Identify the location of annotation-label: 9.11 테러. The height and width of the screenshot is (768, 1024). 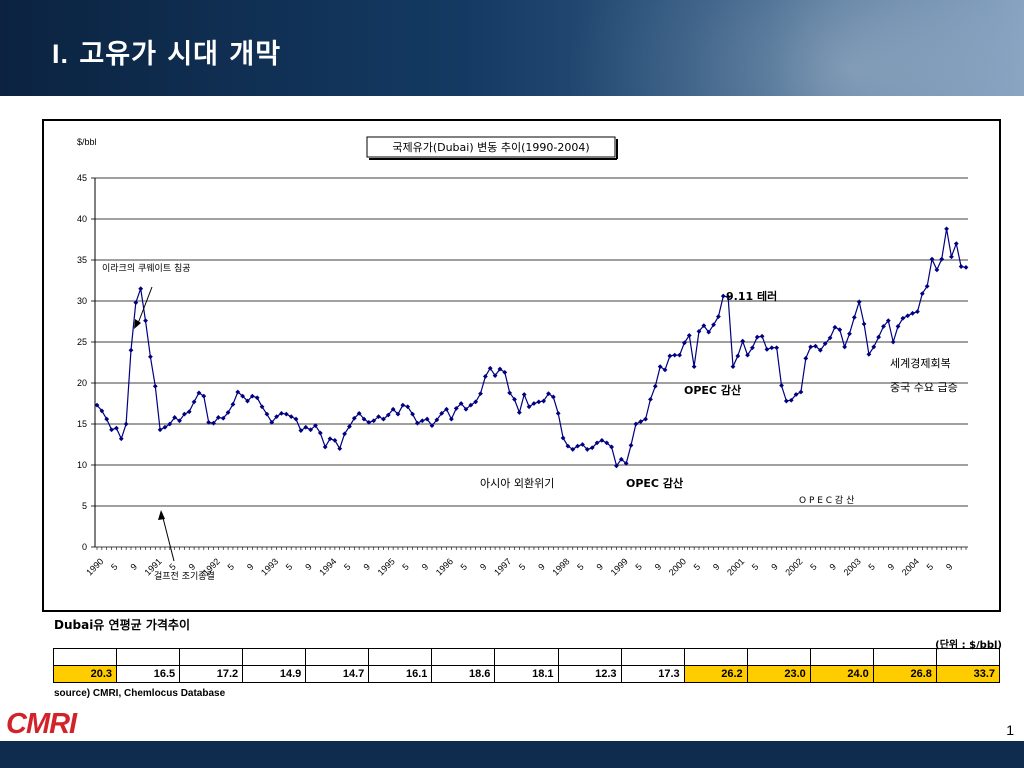
(751, 296).